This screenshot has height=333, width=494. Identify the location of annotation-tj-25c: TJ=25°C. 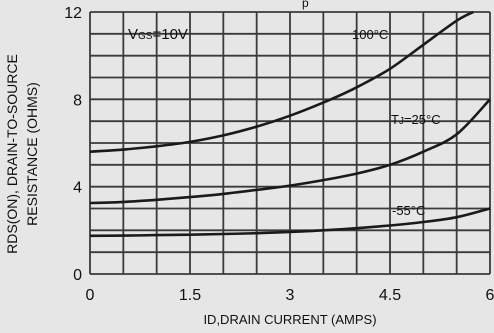
(416, 119).